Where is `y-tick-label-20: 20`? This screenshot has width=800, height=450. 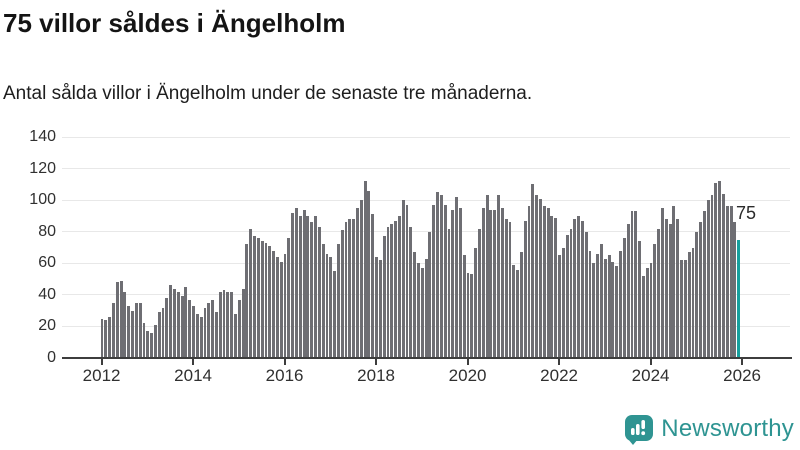
y-tick-label-20: 20 is located at coordinates (47, 326).